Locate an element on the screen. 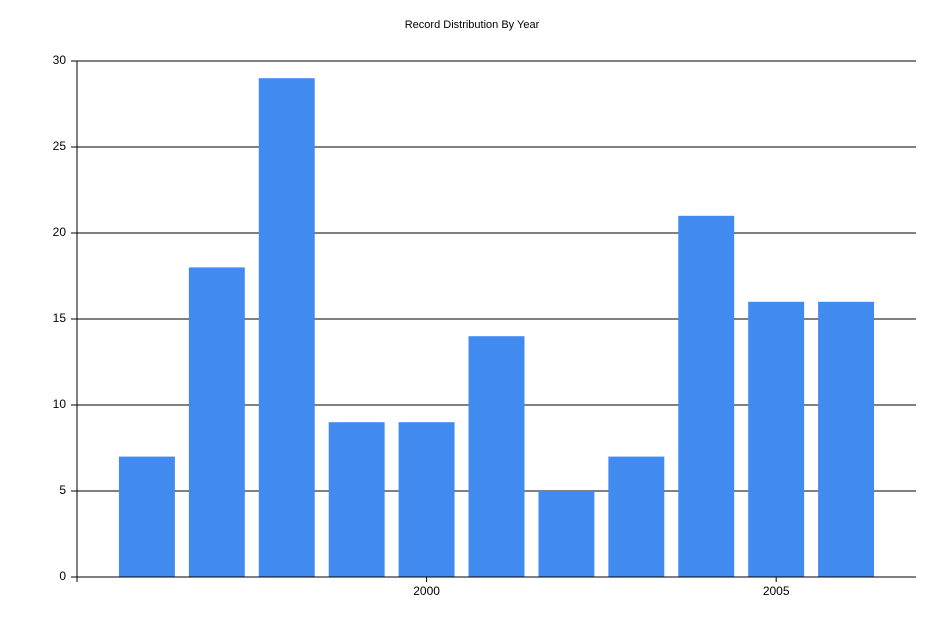  y-tick-label: 0 is located at coordinates (62, 576).